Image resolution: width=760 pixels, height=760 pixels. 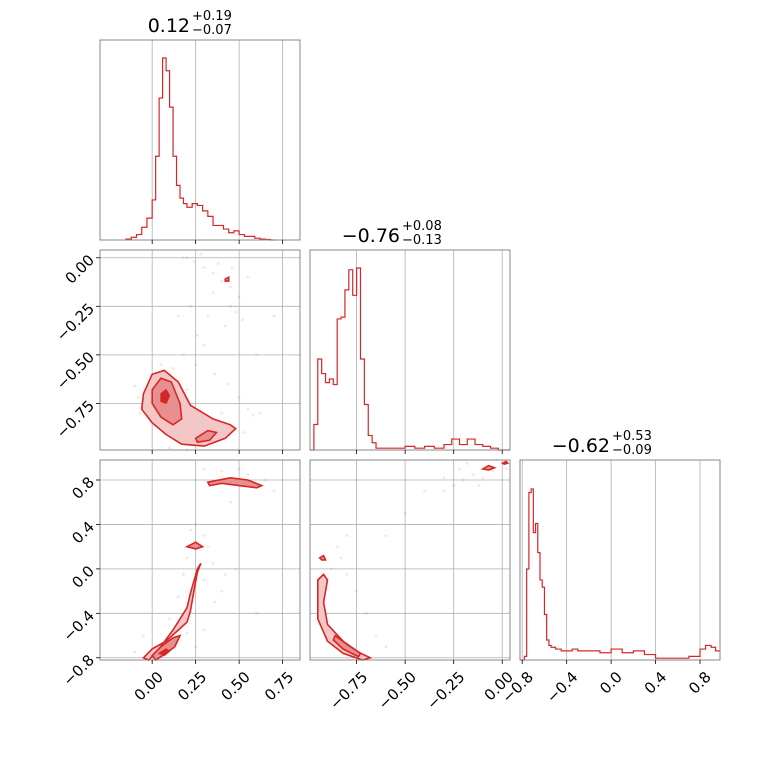 I want to click on x-tick-label: 0.8, so click(x=700, y=683).